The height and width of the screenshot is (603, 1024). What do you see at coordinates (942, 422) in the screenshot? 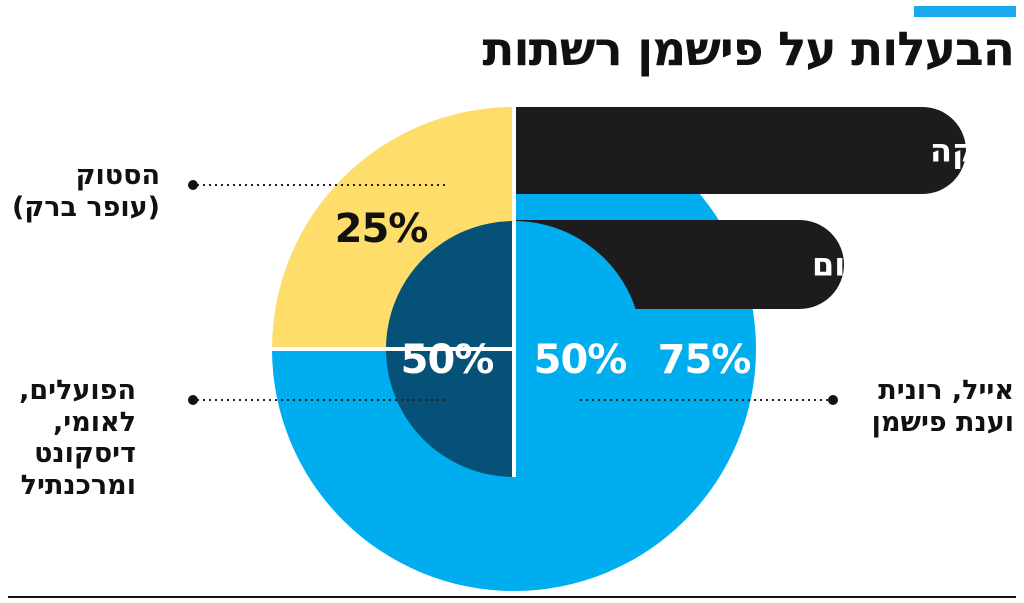
I see `legend-fishman-line-2: וענת פישמן` at bounding box center [942, 422].